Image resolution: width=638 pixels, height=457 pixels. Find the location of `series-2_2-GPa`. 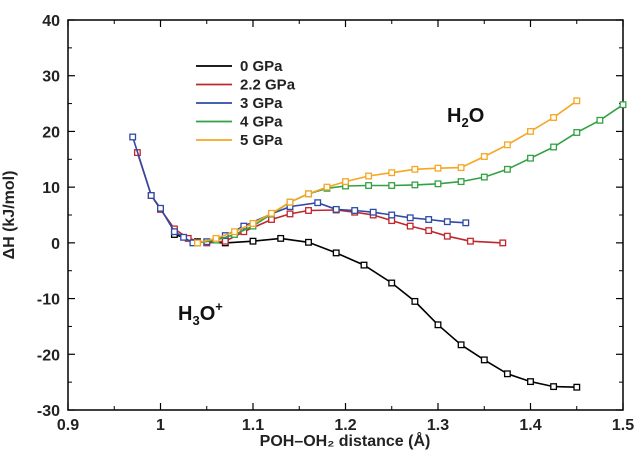

series-2_2-GPa is located at coordinates (320, 198).